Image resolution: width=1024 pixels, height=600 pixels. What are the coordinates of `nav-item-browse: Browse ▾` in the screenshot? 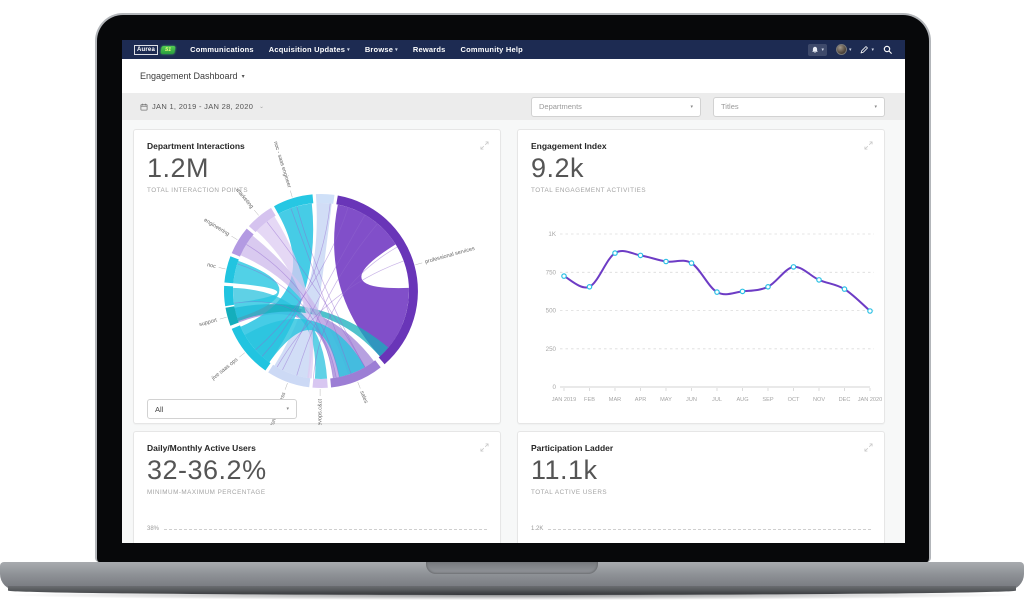 It's located at (381, 49).